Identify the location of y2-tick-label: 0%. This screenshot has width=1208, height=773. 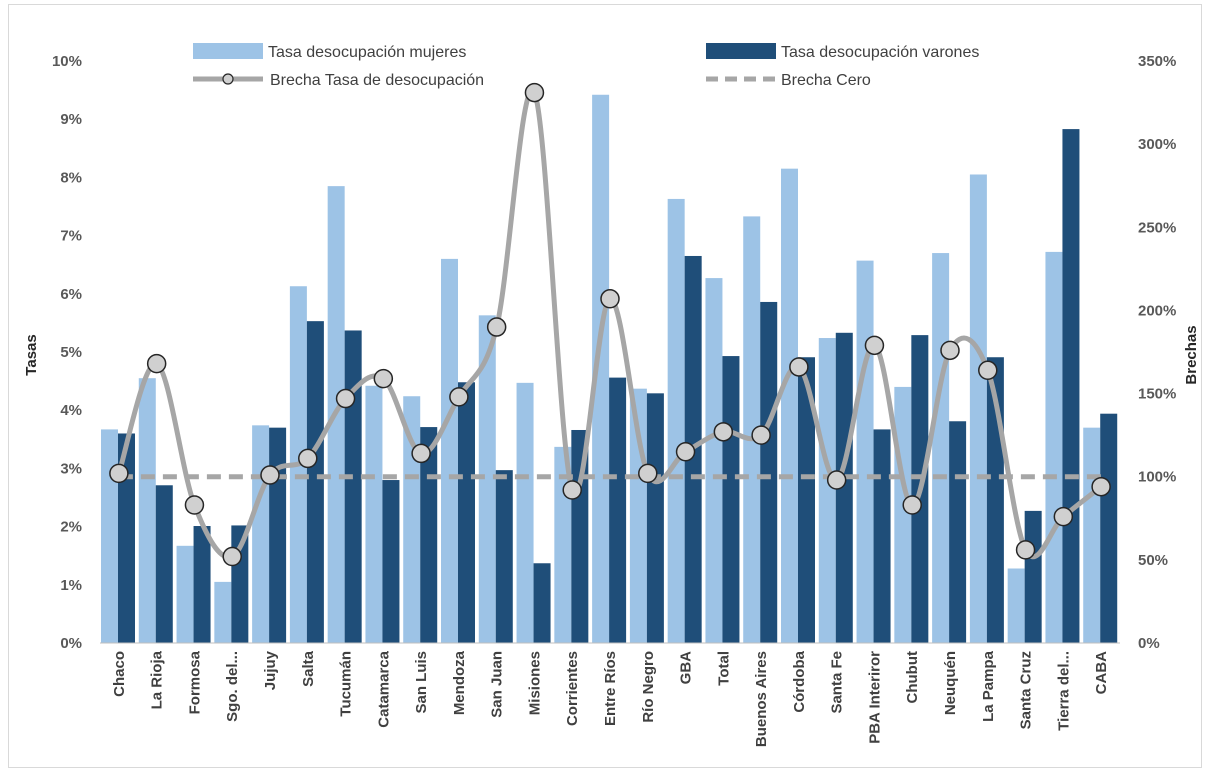
(1149, 643).